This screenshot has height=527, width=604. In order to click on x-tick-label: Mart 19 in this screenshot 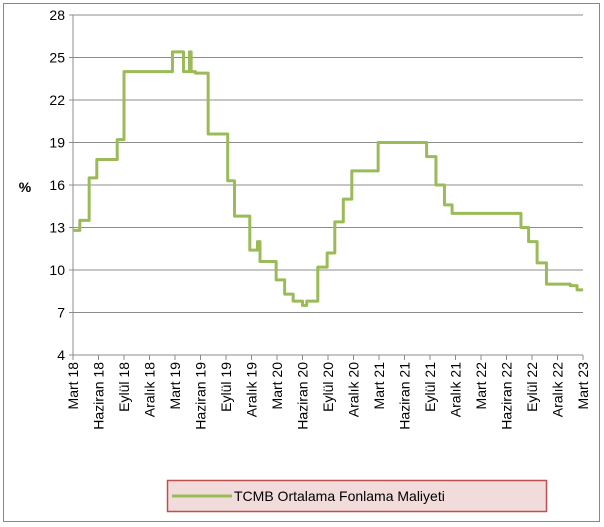, I will do `click(175, 386)`.